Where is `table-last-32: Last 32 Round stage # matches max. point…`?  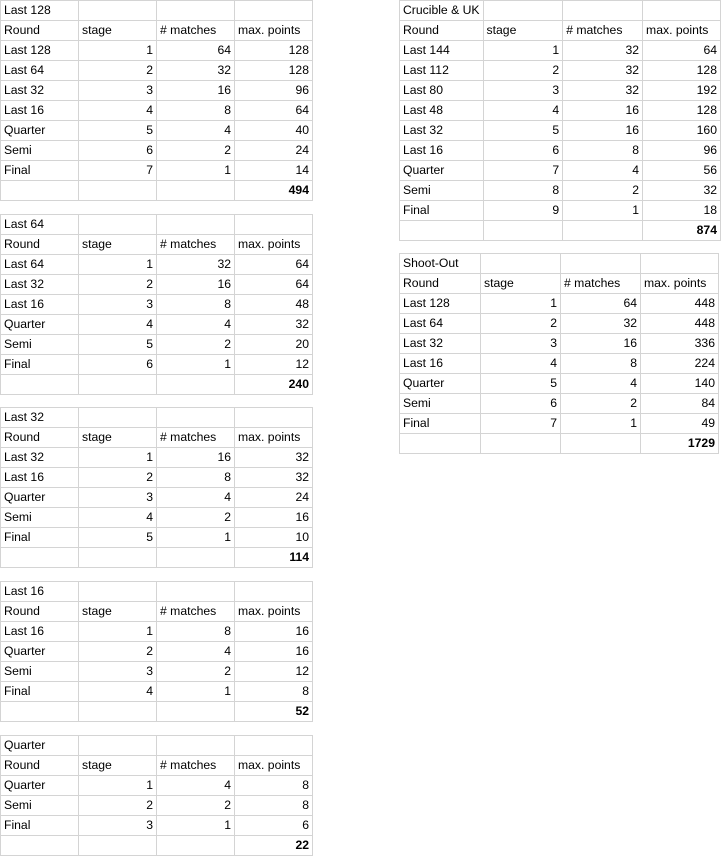 table-last-32: Last 32 Round stage # matches max. point… is located at coordinates (156, 487).